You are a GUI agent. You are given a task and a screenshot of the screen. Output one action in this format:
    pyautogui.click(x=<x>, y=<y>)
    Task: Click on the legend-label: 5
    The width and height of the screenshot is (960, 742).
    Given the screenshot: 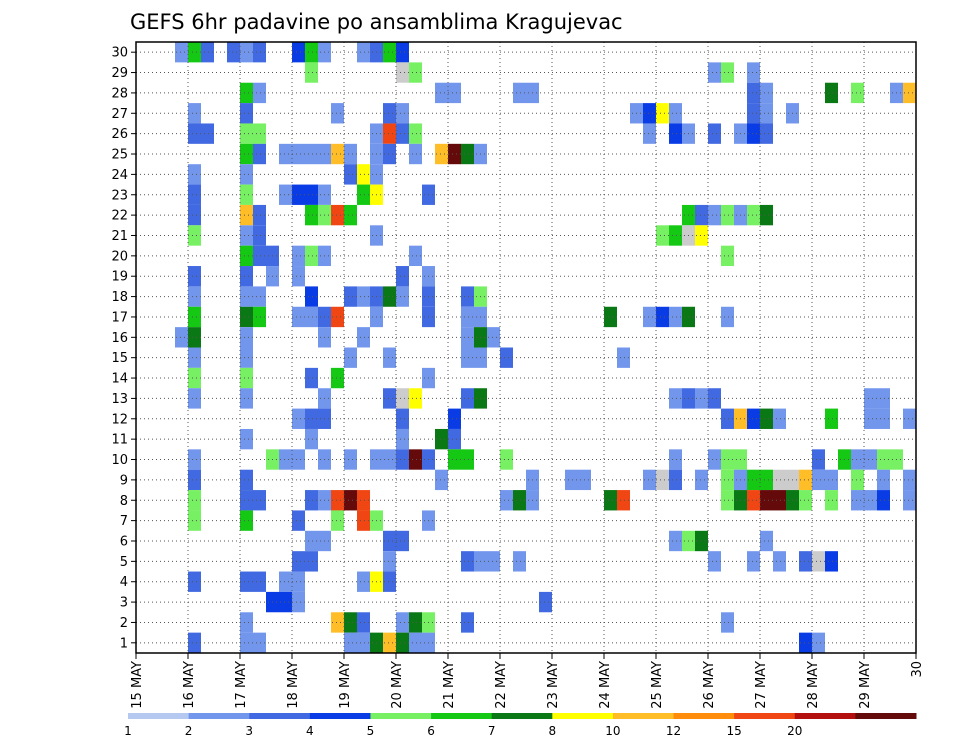 What is the action you would take?
    pyautogui.click(x=371, y=731)
    